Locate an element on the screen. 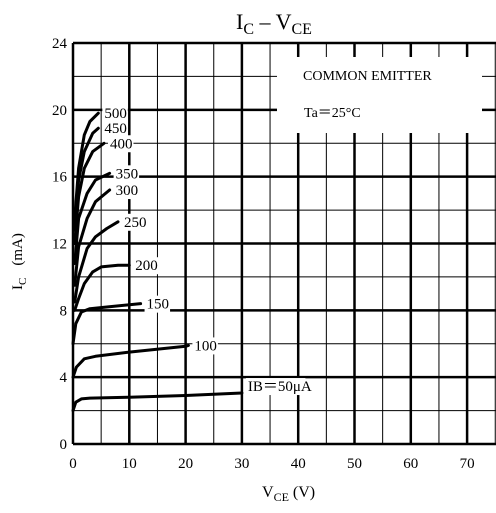  annotation-temperature: Ta＝25°C is located at coordinates (332, 113).